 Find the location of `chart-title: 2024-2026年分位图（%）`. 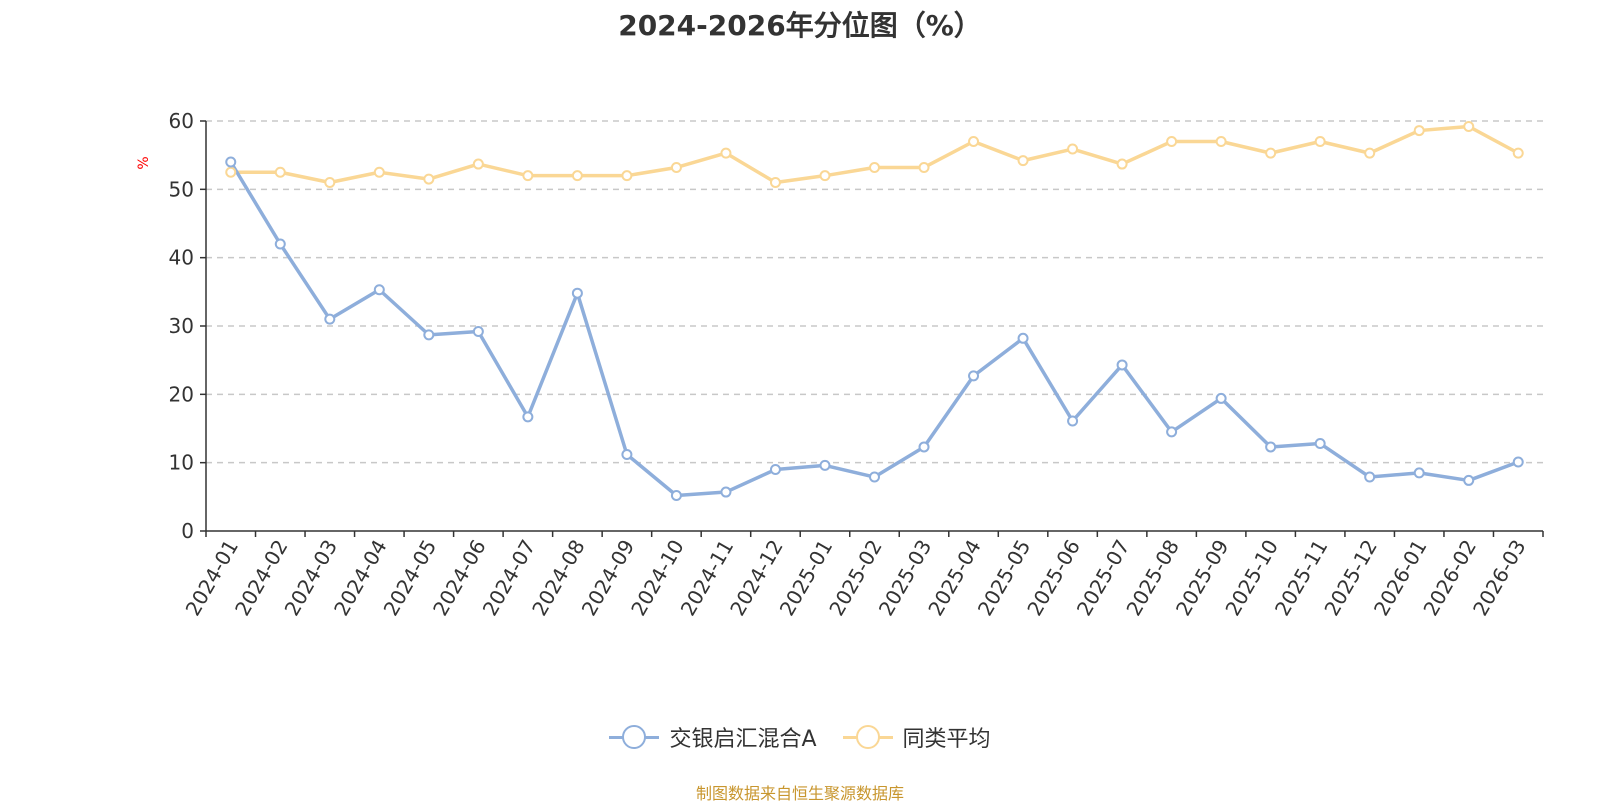

chart-title: 2024-2026年分位图（%） is located at coordinates (800, 25).